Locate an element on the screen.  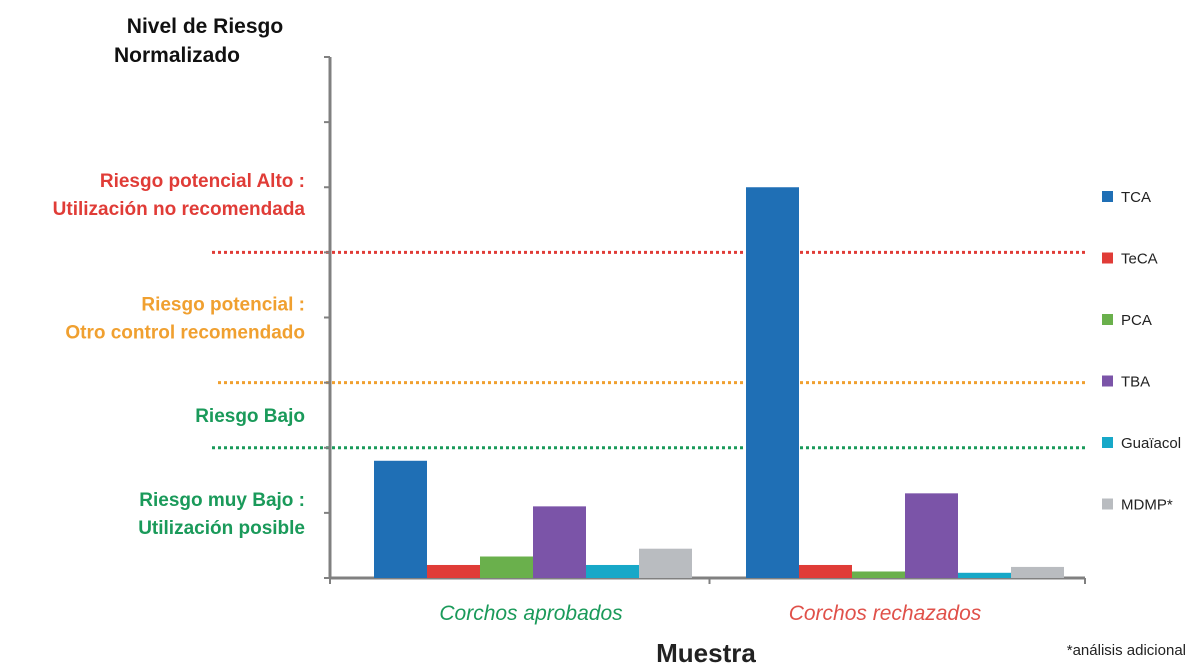
zone-label: Otro control recomendado is located at coordinates (185, 333).